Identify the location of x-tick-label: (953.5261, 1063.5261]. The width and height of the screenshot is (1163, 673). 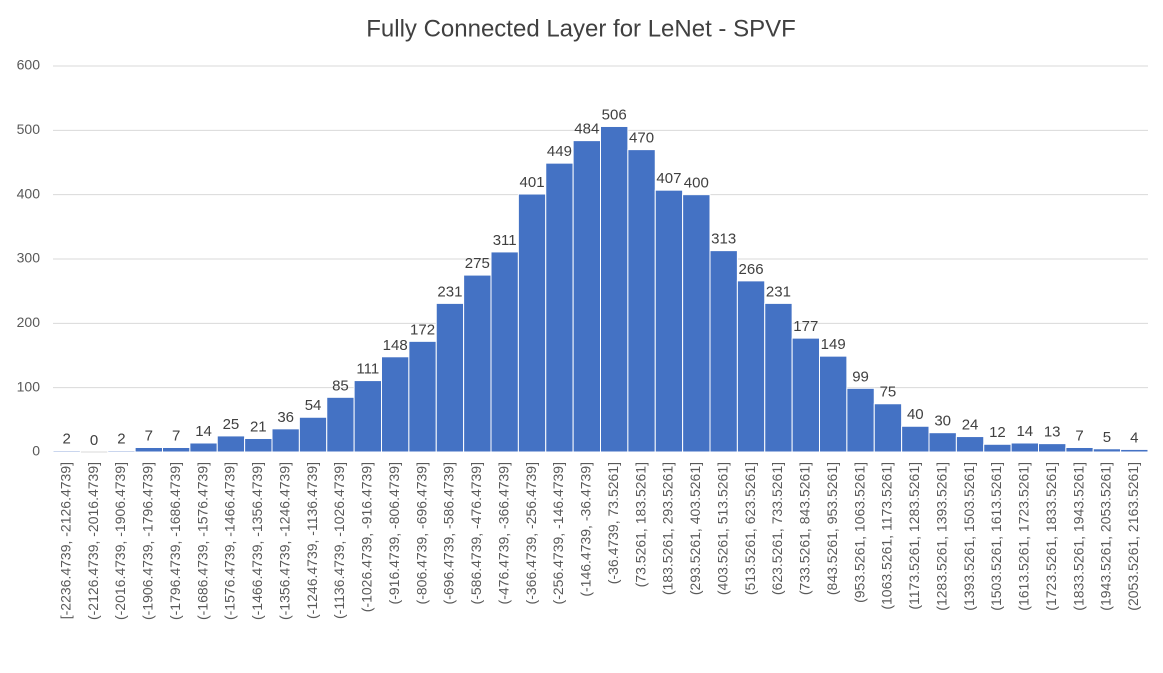
(859, 532).